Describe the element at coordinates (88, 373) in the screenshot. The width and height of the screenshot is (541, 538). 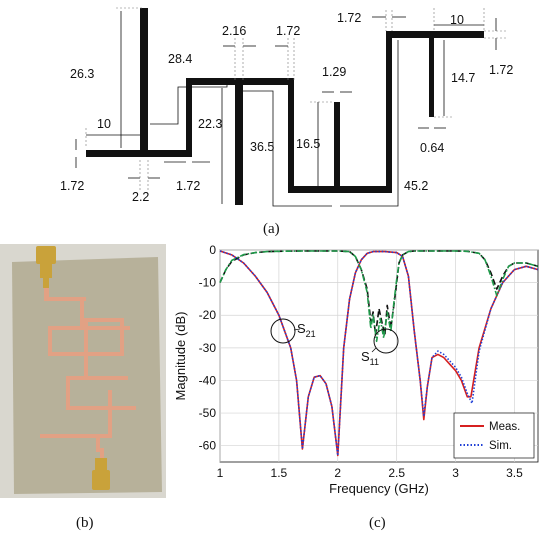
I see `copper-traces` at that location.